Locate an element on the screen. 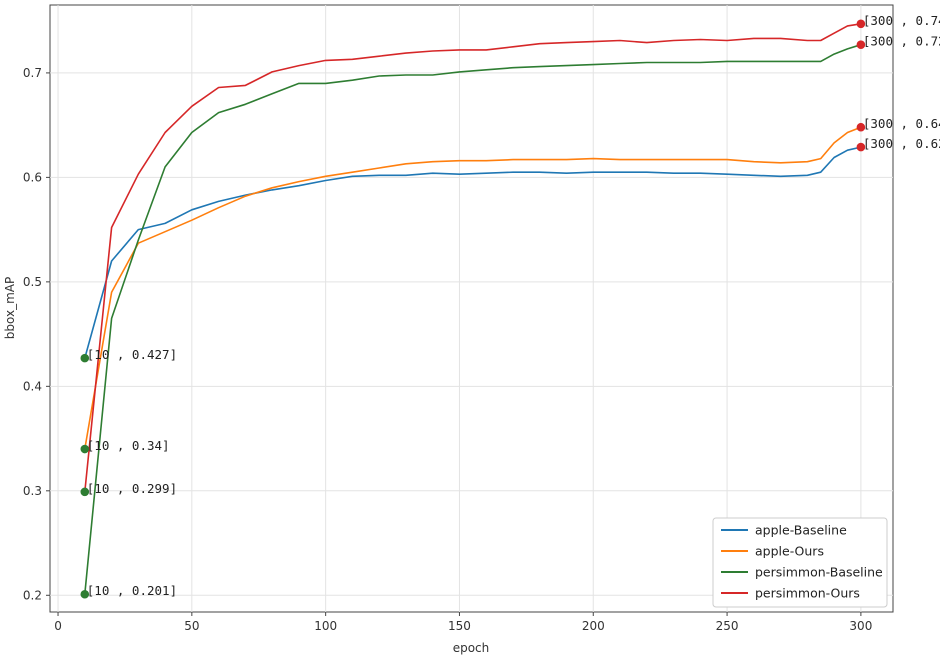 The image size is (940, 659). y-axis: 0.2 0.3 0.4 0.5 0.6 0.7 is located at coordinates (36, 334).